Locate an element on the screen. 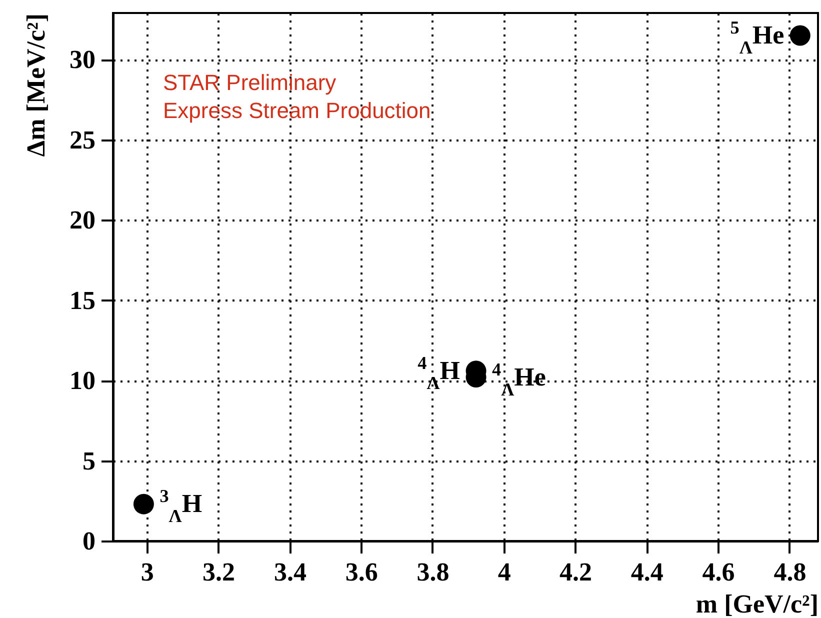 Image resolution: width=821 pixels, height=618 pixels. x-tick-label: 3 is located at coordinates (147, 572).